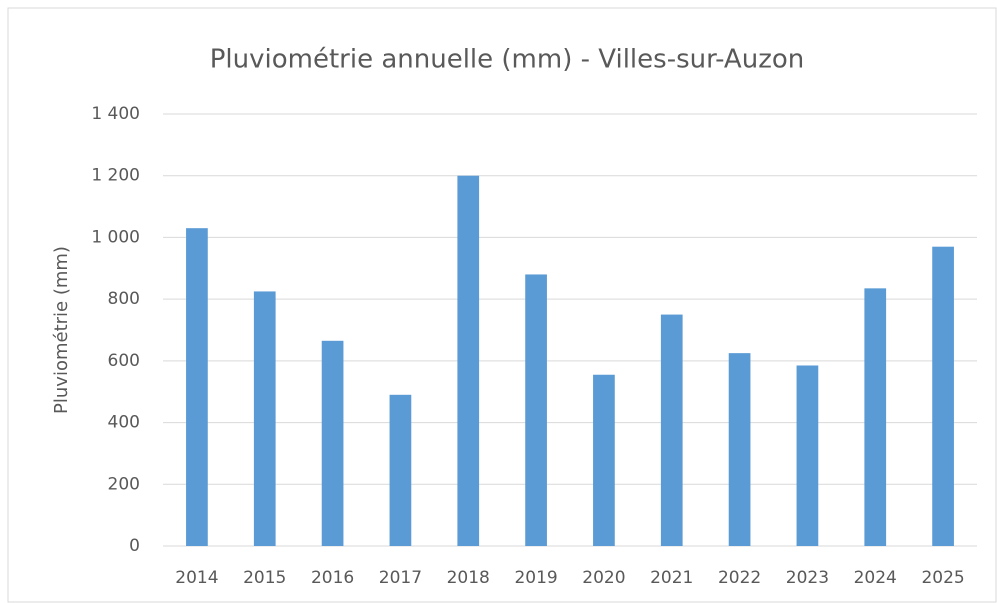 The width and height of the screenshot is (997, 603). I want to click on y-tick-label: 800, so click(124, 299).